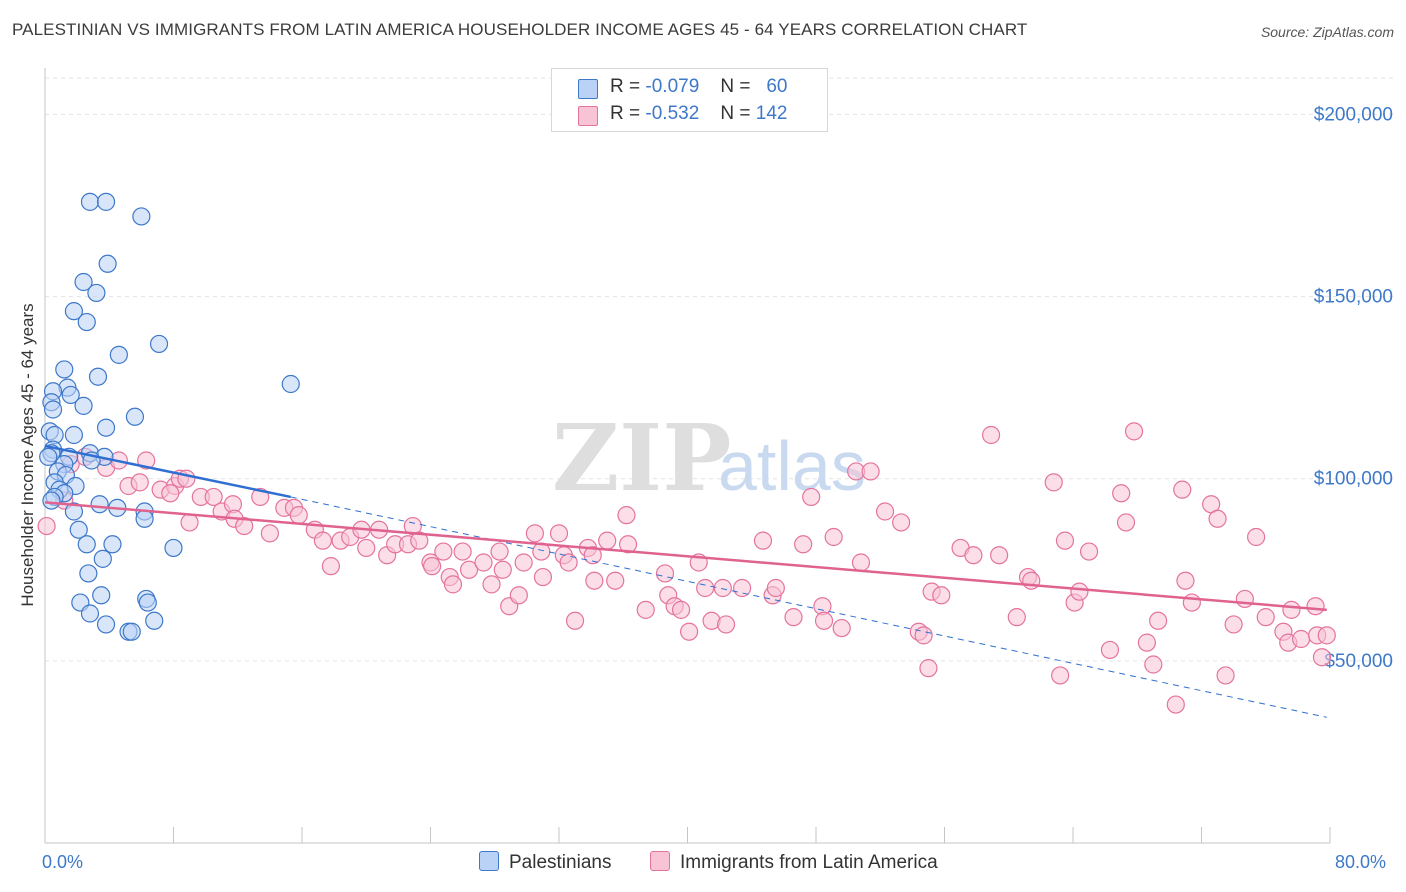 The width and height of the screenshot is (1406, 892). I want to click on bottom-swatch-blue, so click(489, 861).